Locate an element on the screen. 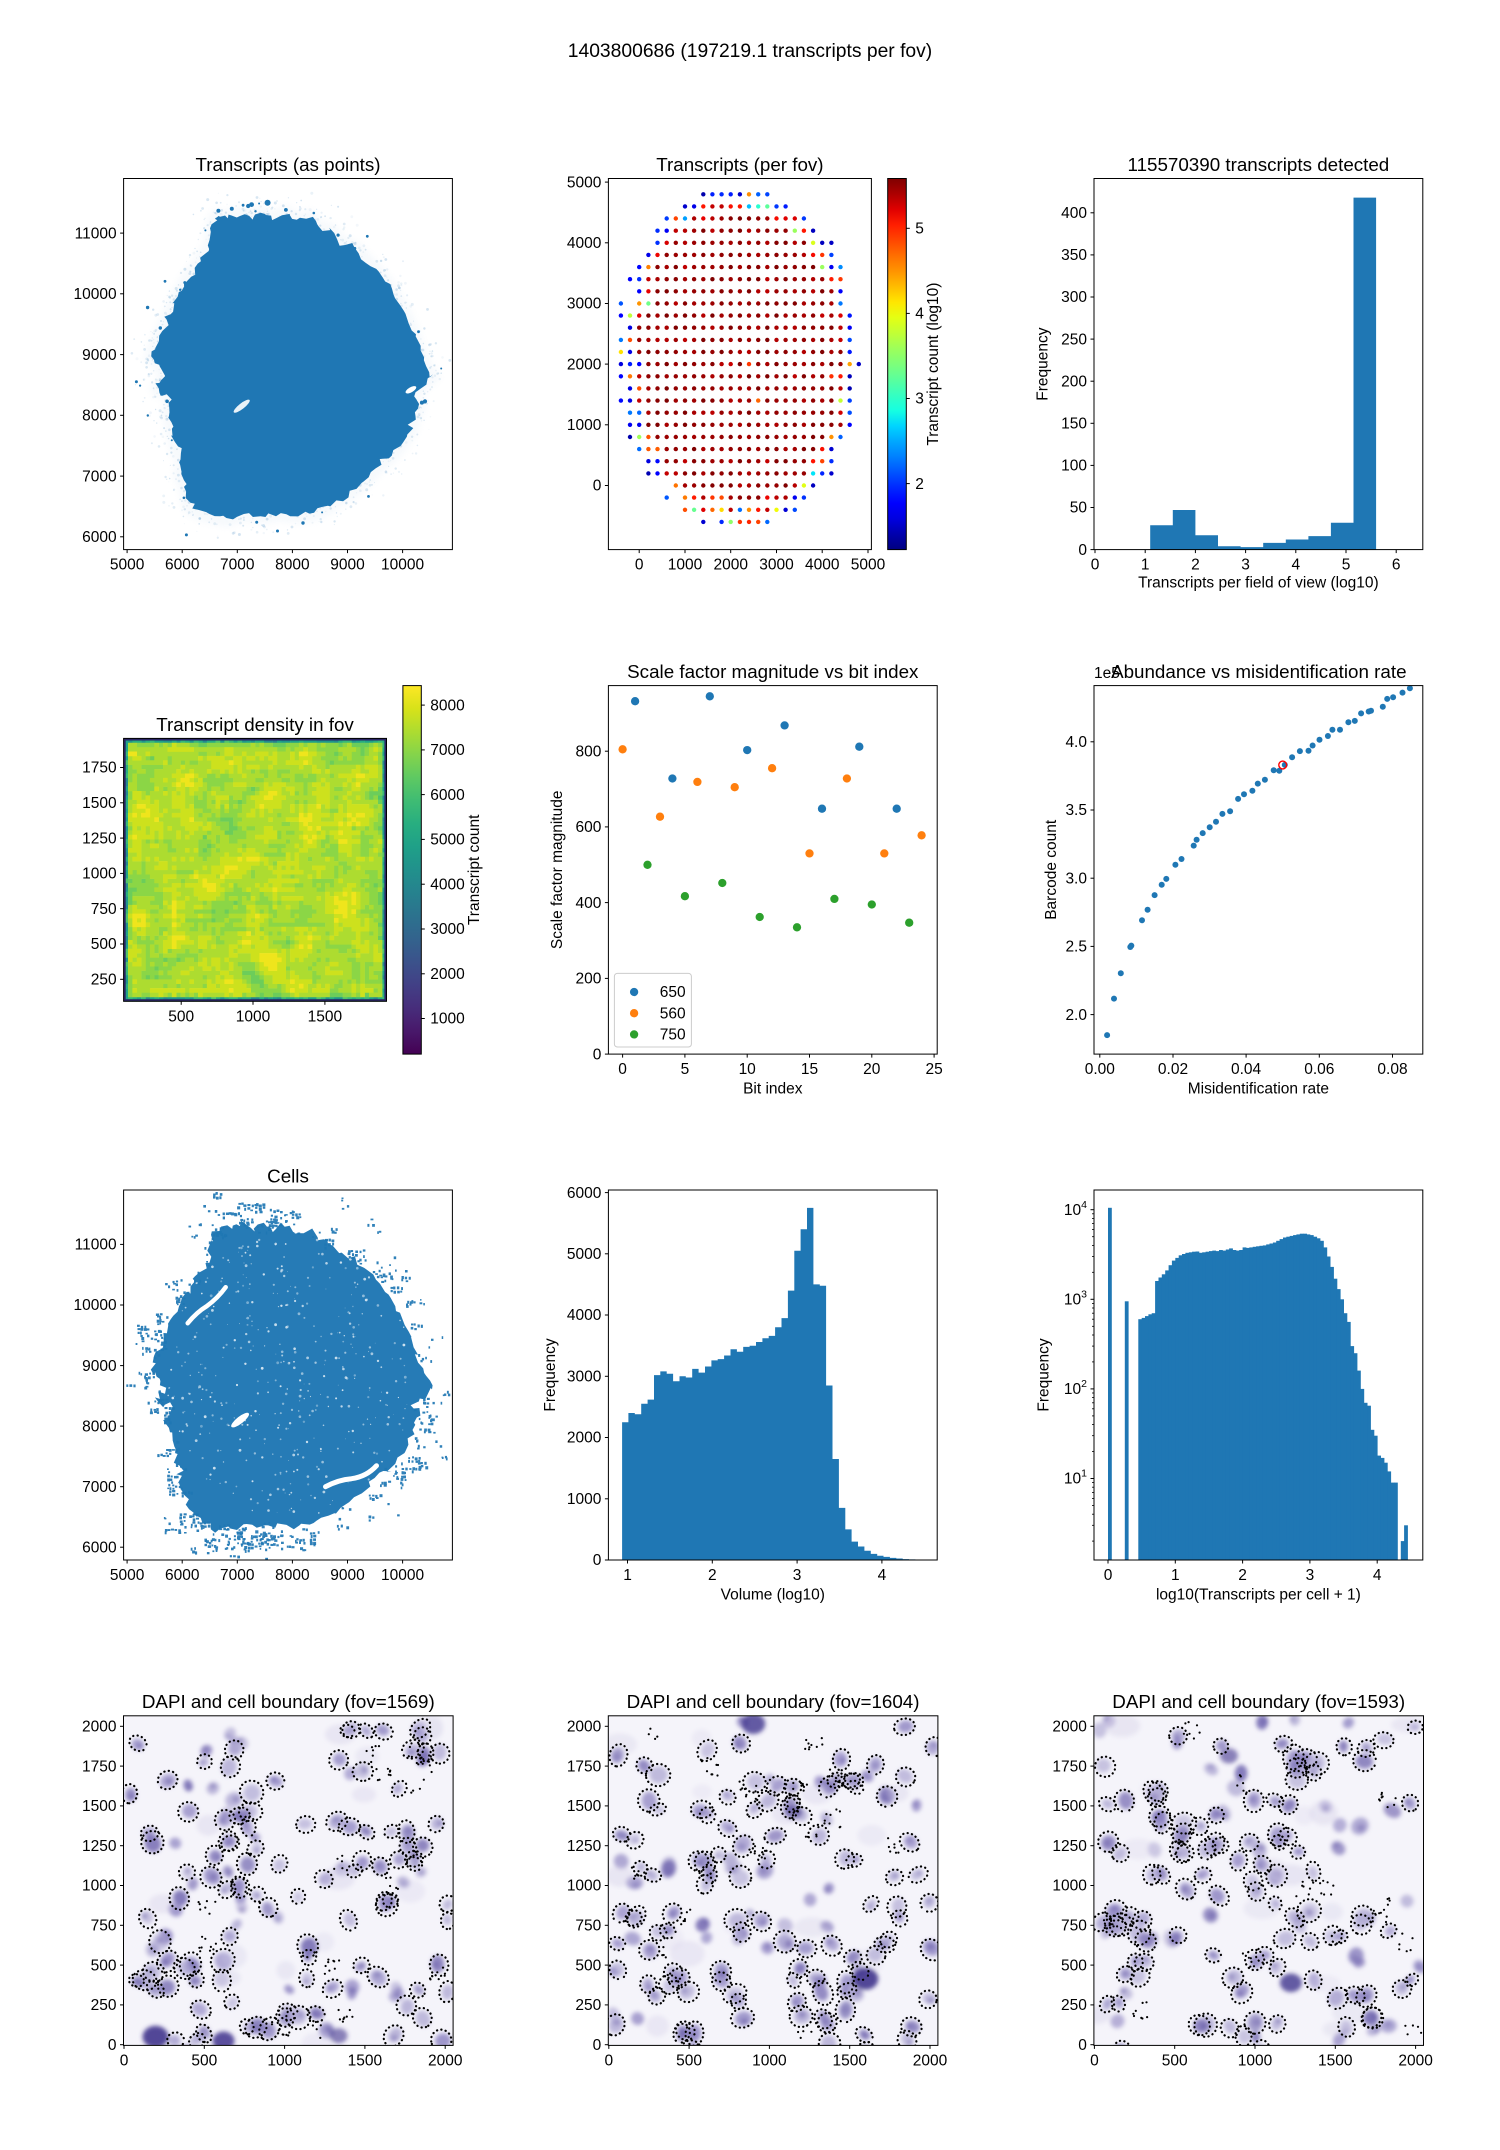 This screenshot has height=2150, width=1500. svg-text: 3.0 is located at coordinates (1076, 878).